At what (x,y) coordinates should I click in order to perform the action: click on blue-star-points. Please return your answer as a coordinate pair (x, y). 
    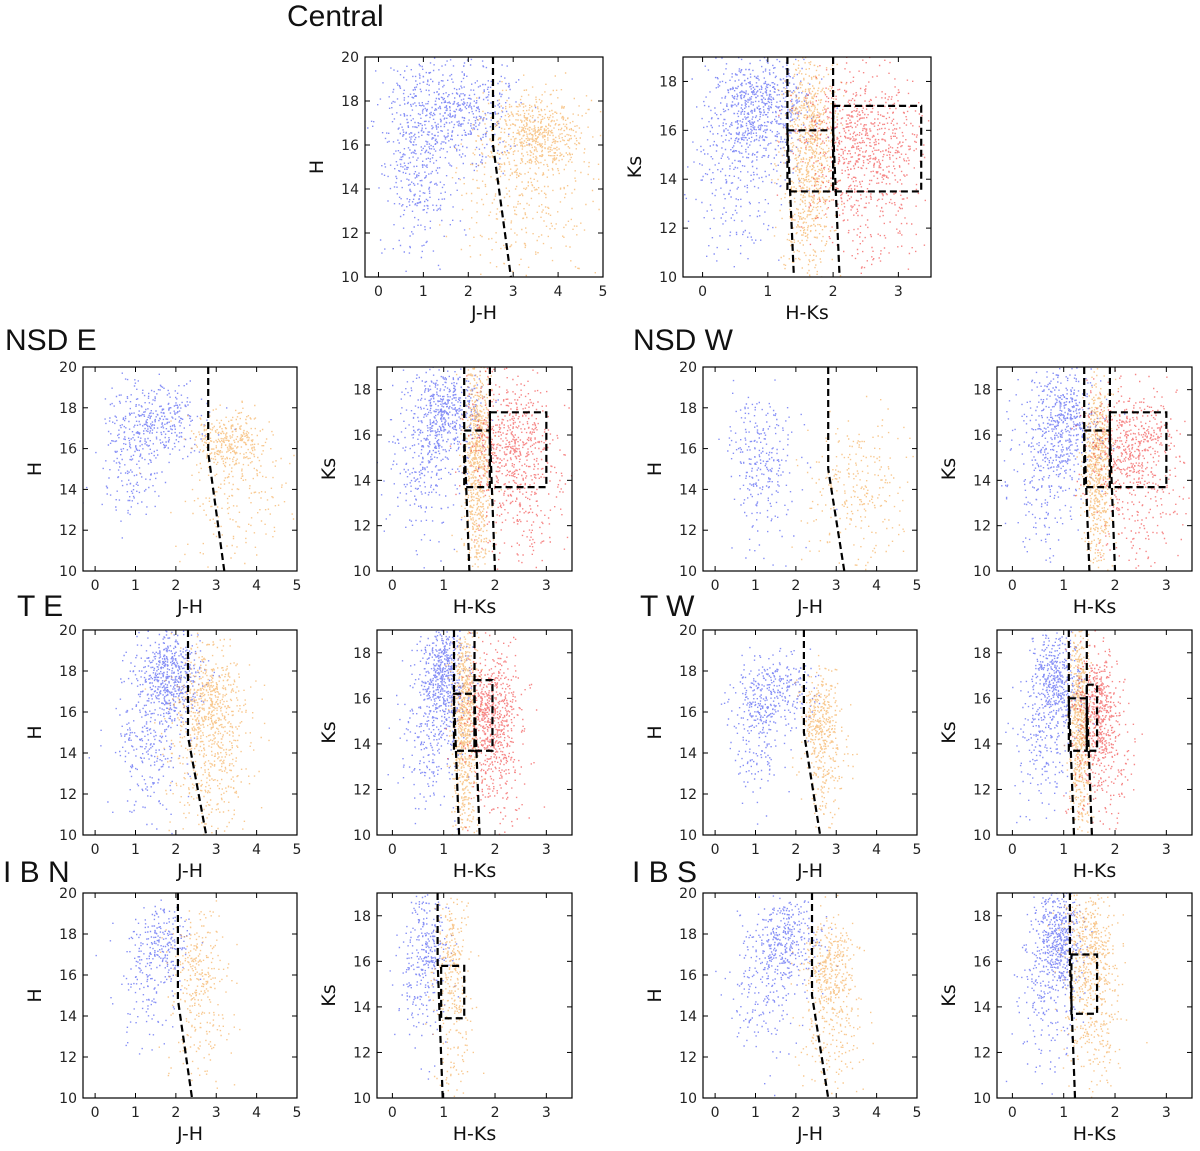
    Looking at the image, I should click on (1062, 465).